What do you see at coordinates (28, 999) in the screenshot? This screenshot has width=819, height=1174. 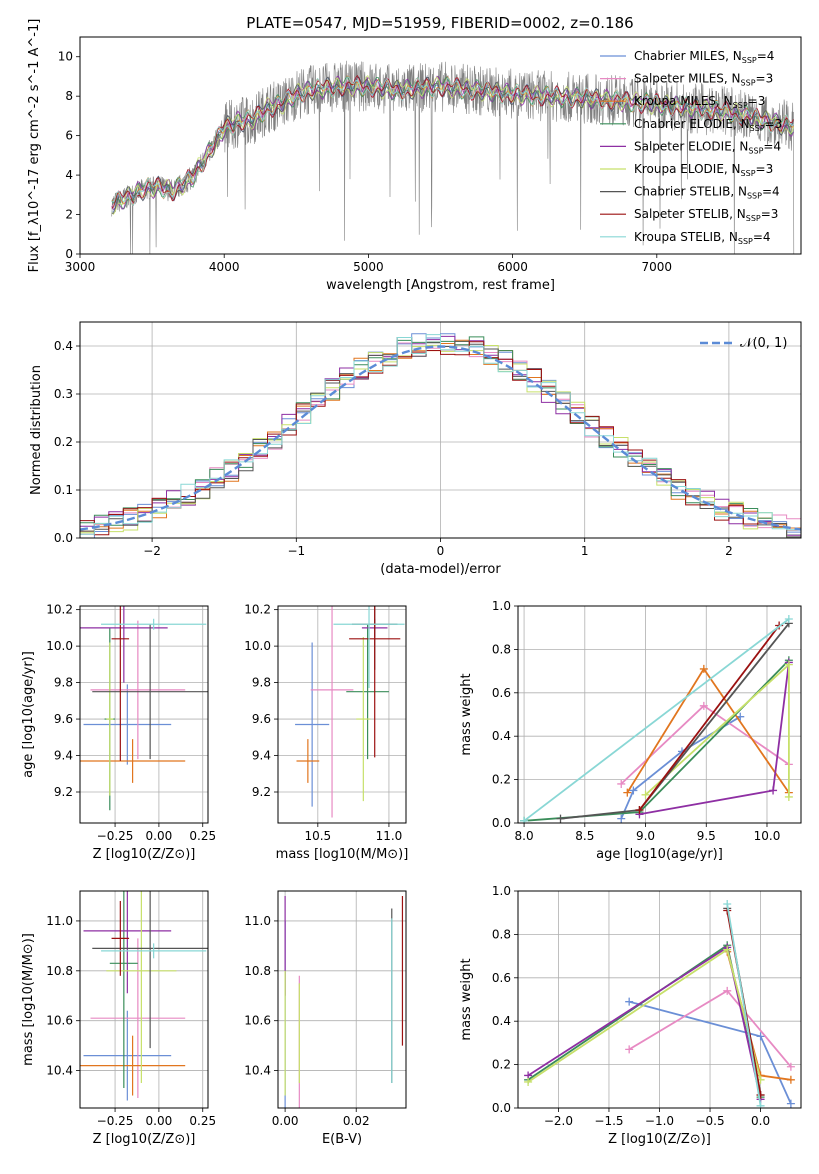 I see `y-axis-label: mass [log10(M/M⊙)]` at bounding box center [28, 999].